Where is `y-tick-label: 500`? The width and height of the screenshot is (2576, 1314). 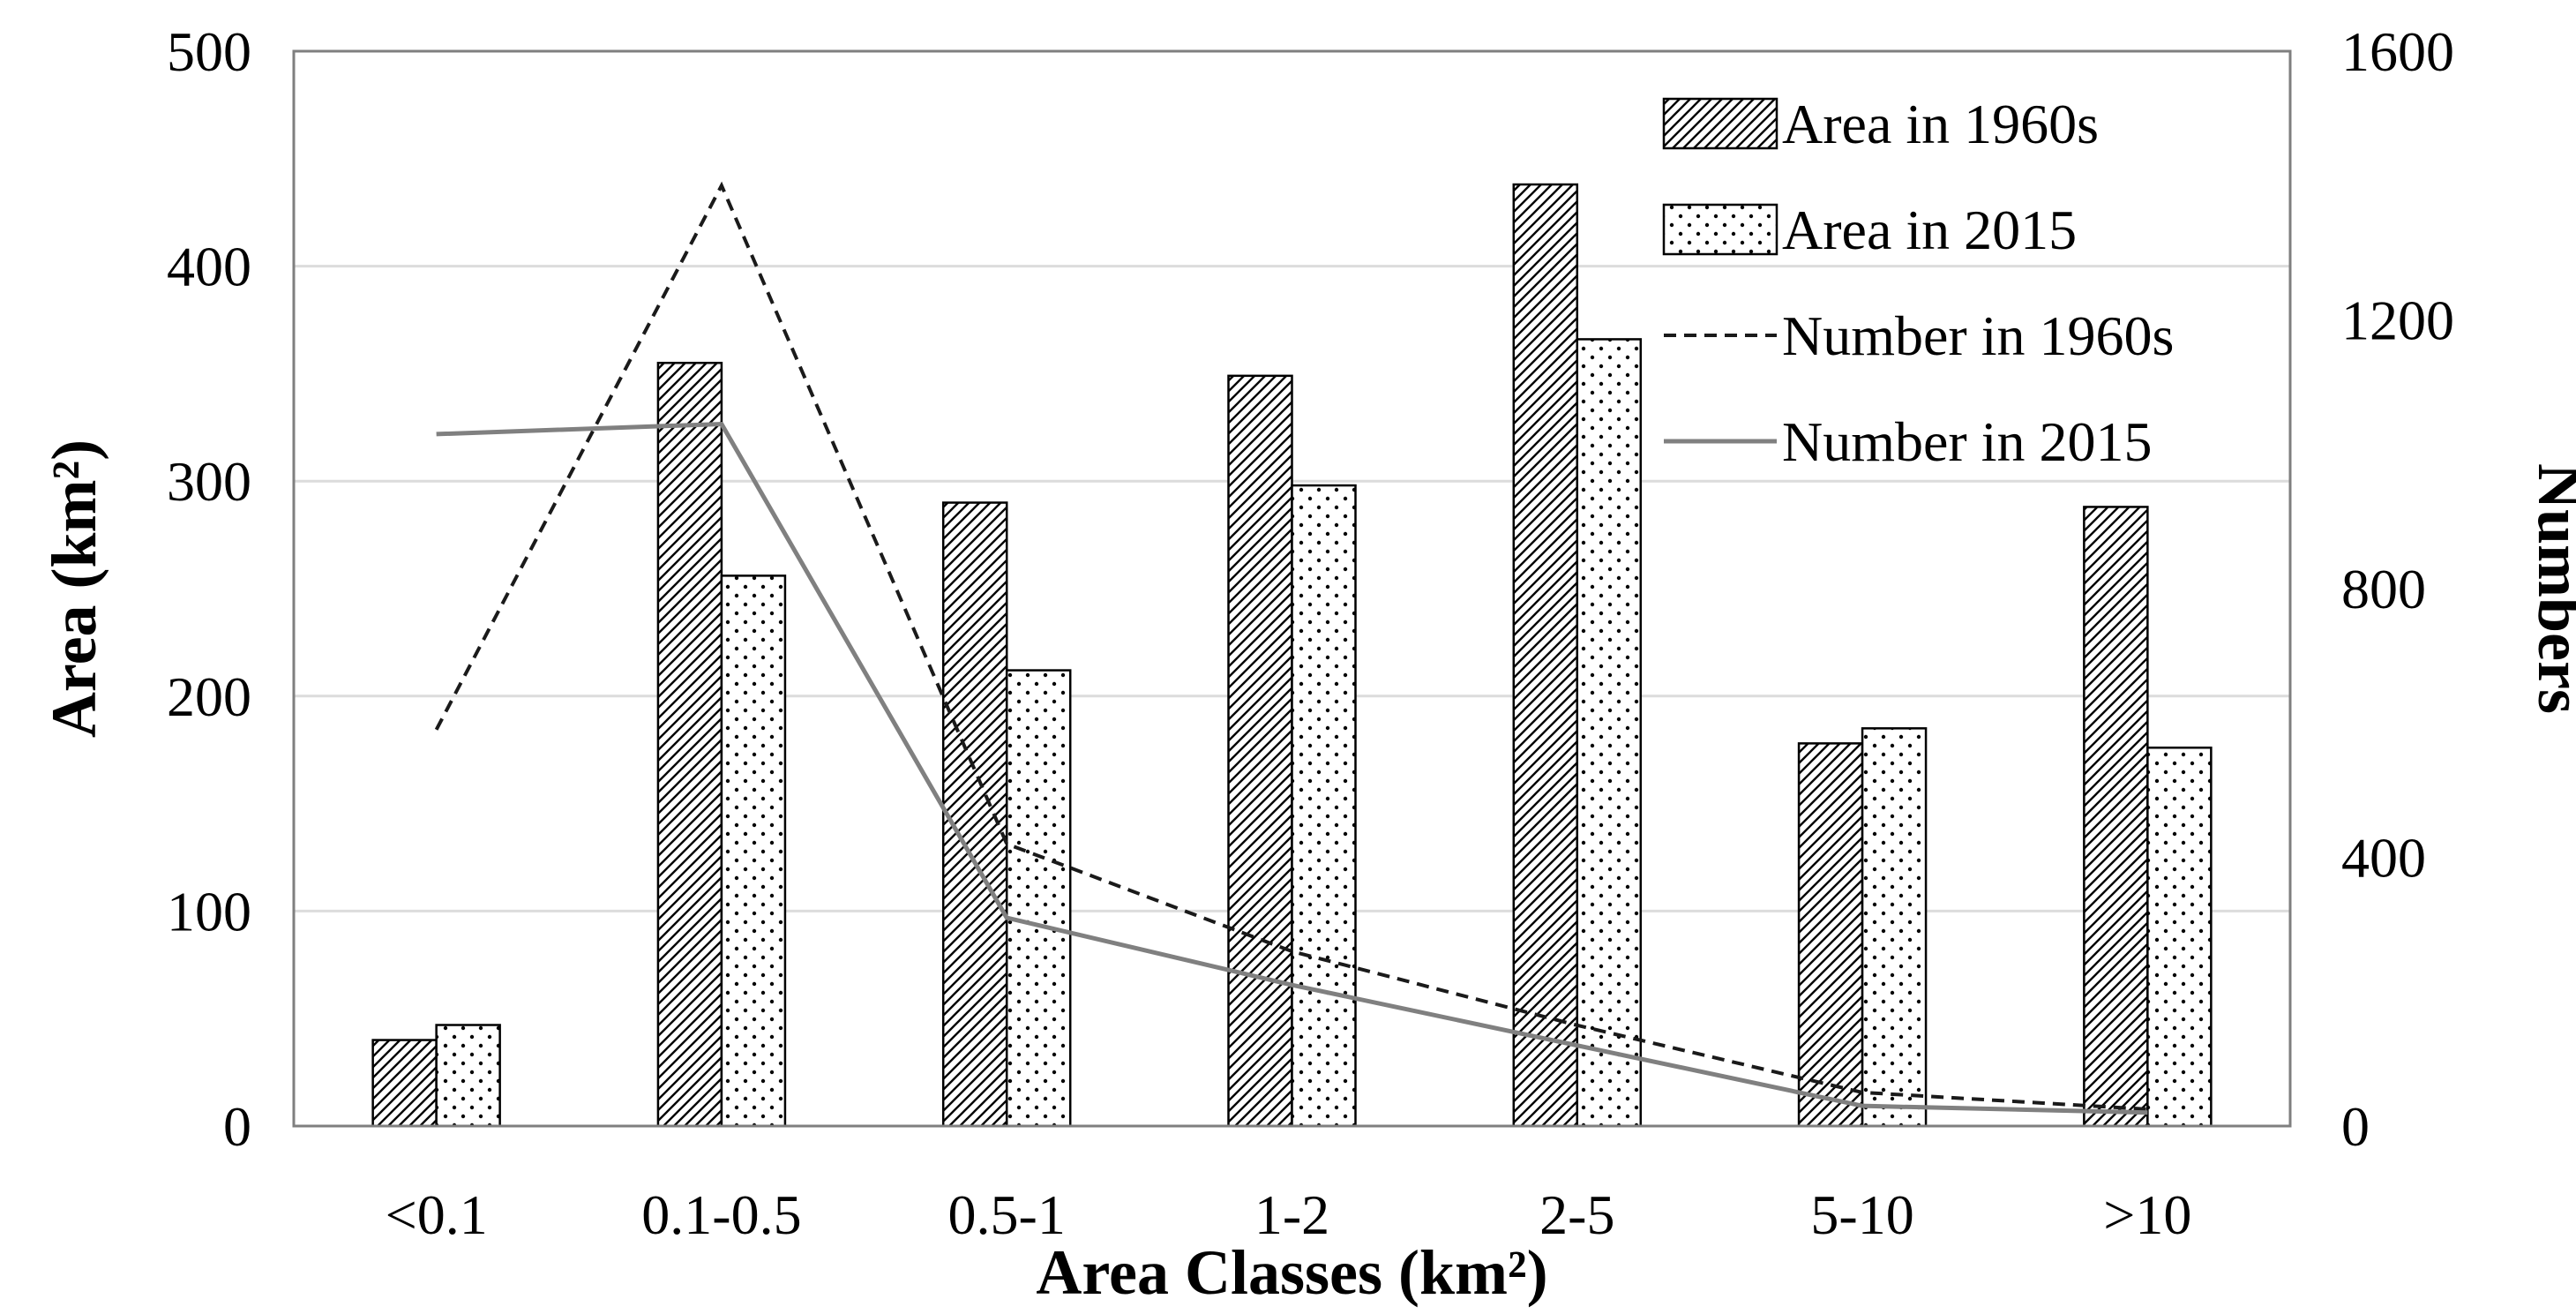 y-tick-label: 500 is located at coordinates (209, 51).